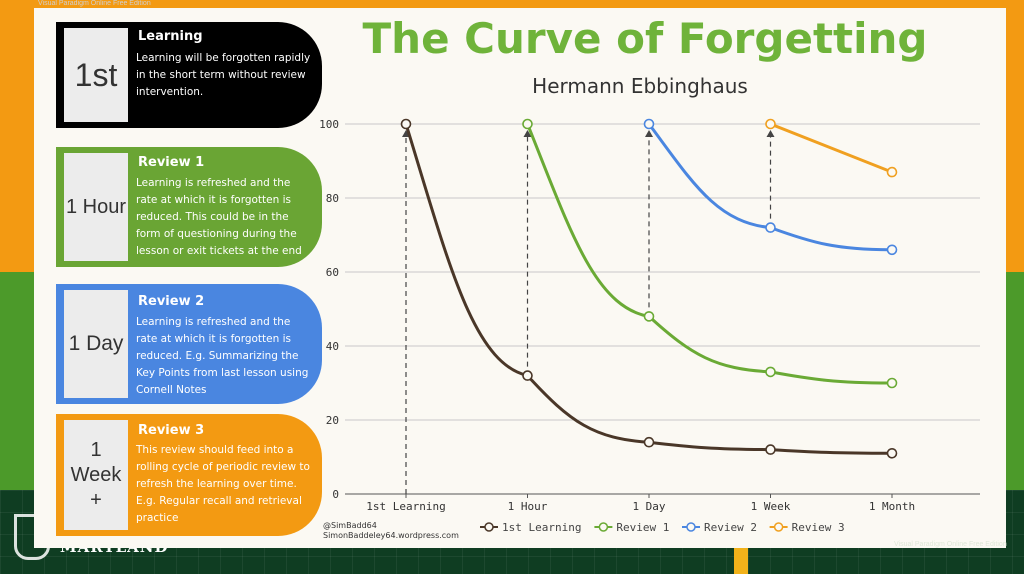 Image resolution: width=1024 pixels, height=574 pixels. I want to click on y-tick-label: 60, so click(332, 272).